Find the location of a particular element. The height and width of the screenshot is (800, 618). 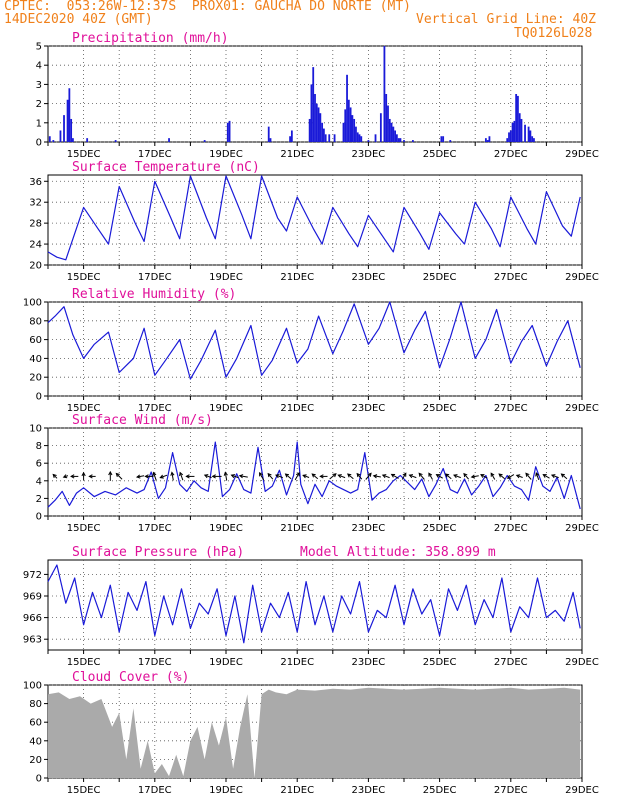

x-tick-label-3: 29DEC is located at coordinates (582, 528).